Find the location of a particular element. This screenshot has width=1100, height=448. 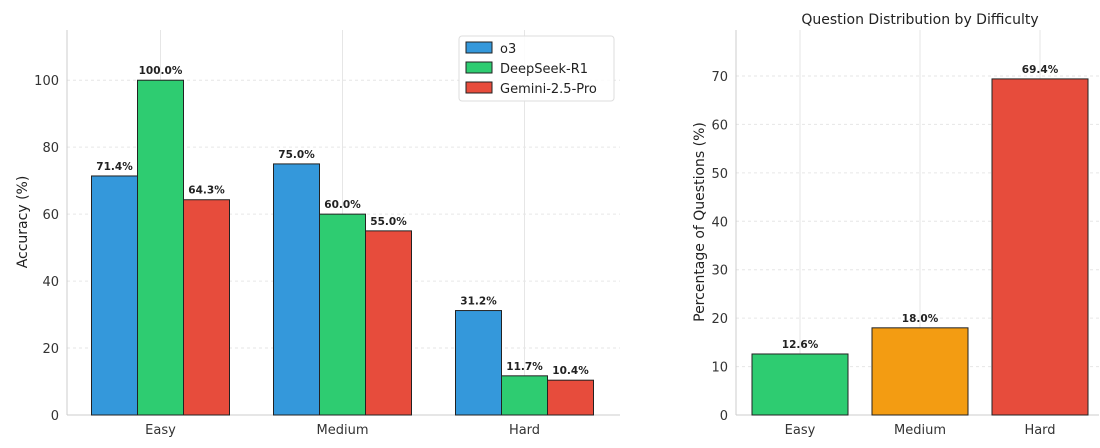

legend-swatch-gemini-2-5-pro is located at coordinates (479, 87).